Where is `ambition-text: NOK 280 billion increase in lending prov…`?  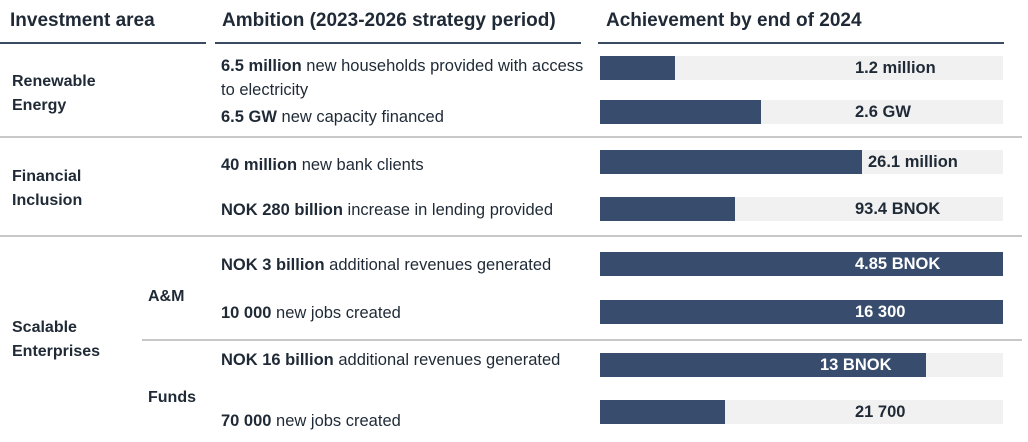 ambition-text: NOK 280 billion increase in lending prov… is located at coordinates (406, 210).